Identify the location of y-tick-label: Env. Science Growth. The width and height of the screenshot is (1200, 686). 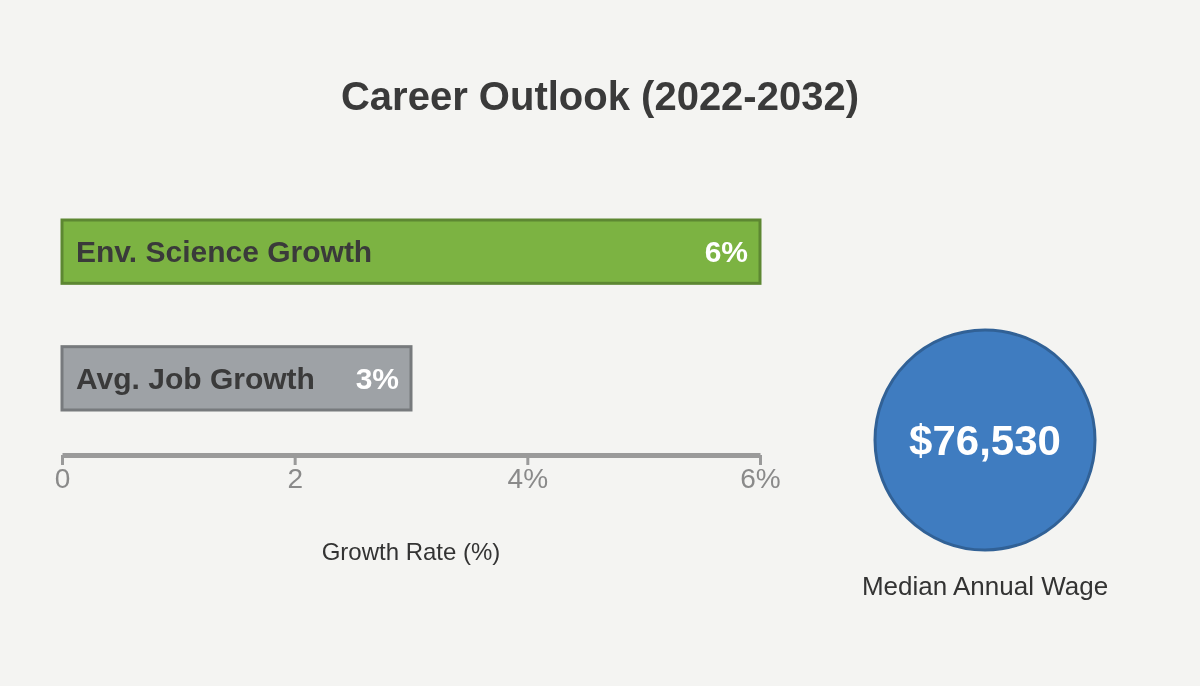
(224, 252).